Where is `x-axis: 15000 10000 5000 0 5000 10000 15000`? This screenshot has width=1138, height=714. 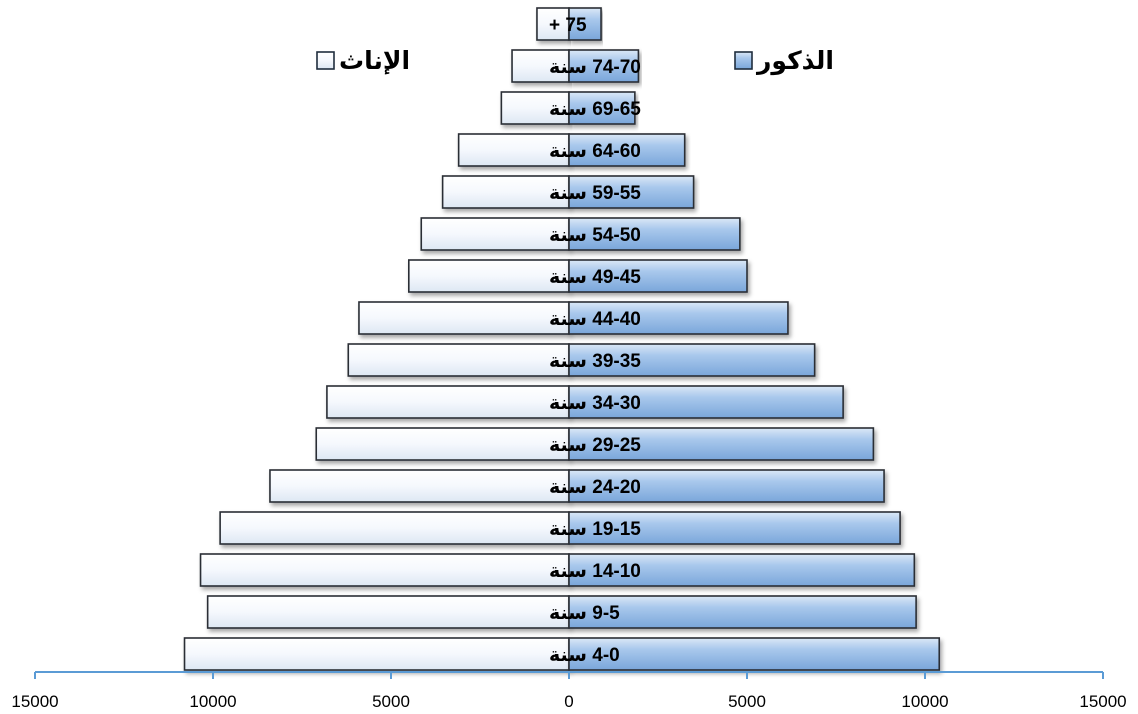 x-axis: 15000 10000 5000 0 5000 10000 15000 is located at coordinates (569, 691).